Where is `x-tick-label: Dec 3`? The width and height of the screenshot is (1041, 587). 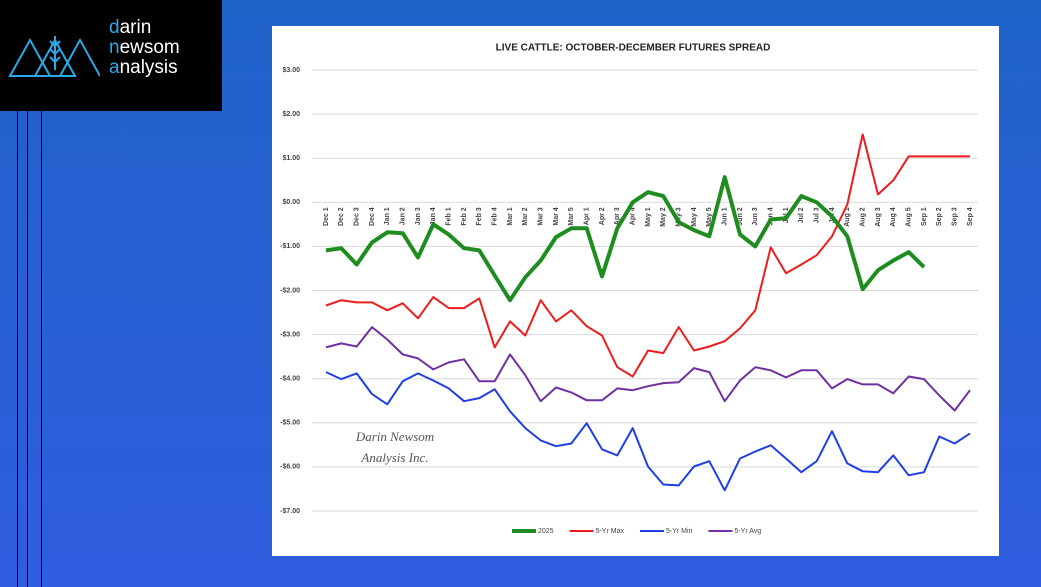 x-tick-label: Dec 3 is located at coordinates (357, 216).